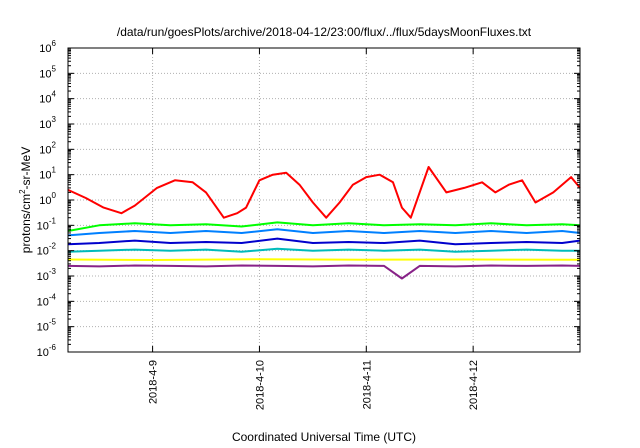  I want to click on x-tick-label: 2018-4-10, so click(260, 385).